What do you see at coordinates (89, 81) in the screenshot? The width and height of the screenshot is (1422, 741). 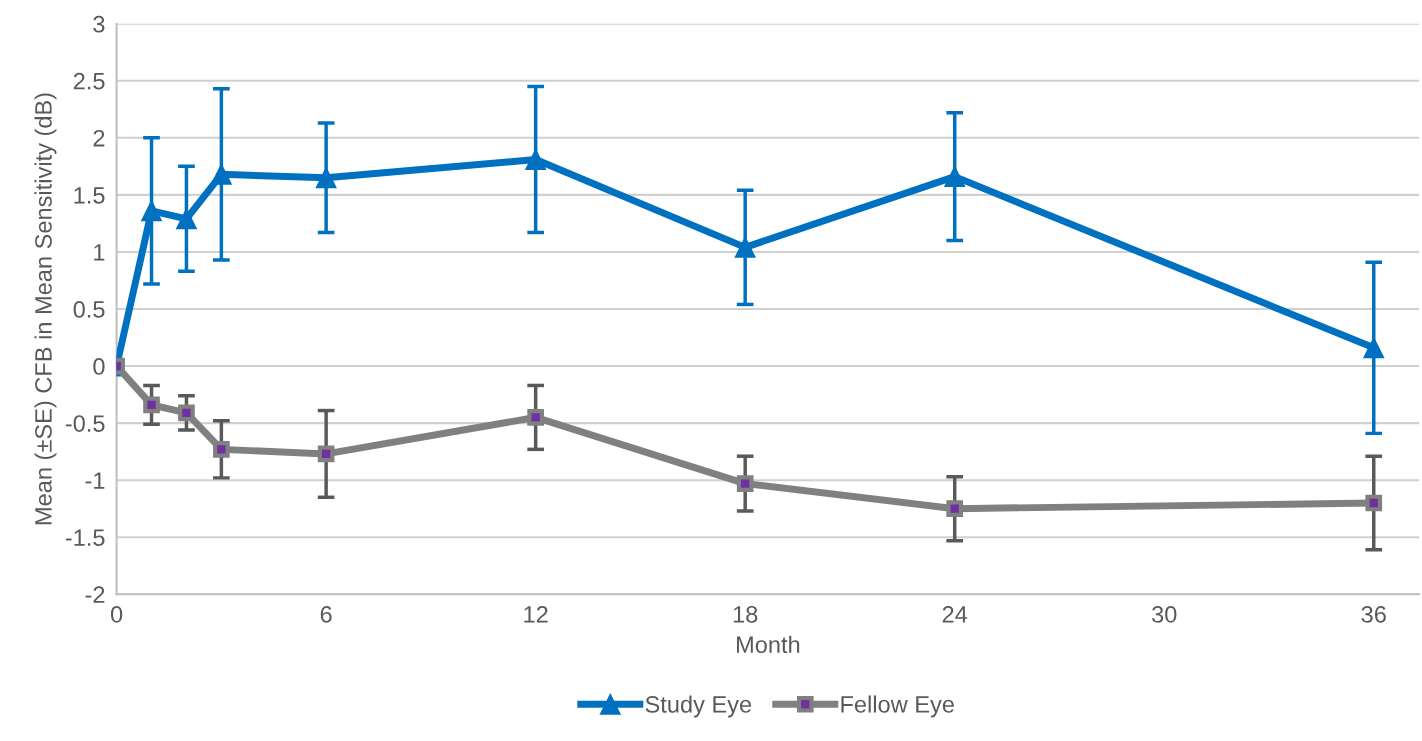 I see `y-tick-label: 2.5` at bounding box center [89, 81].